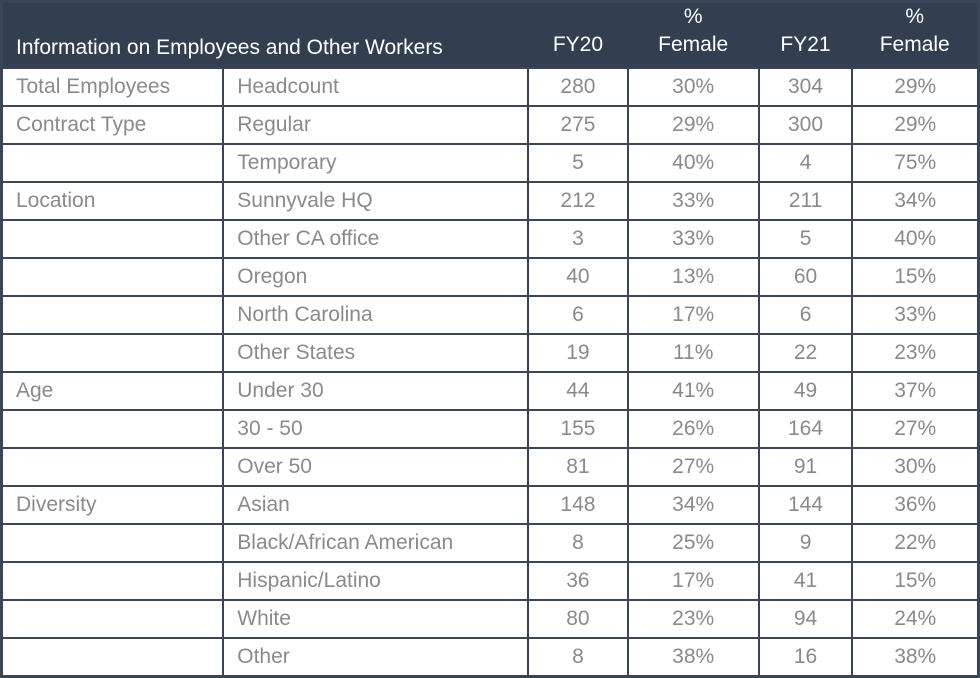 The height and width of the screenshot is (678, 980). Describe the element at coordinates (693, 124) in the screenshot. I see `cell-fy20-pct-female: 29%` at that location.